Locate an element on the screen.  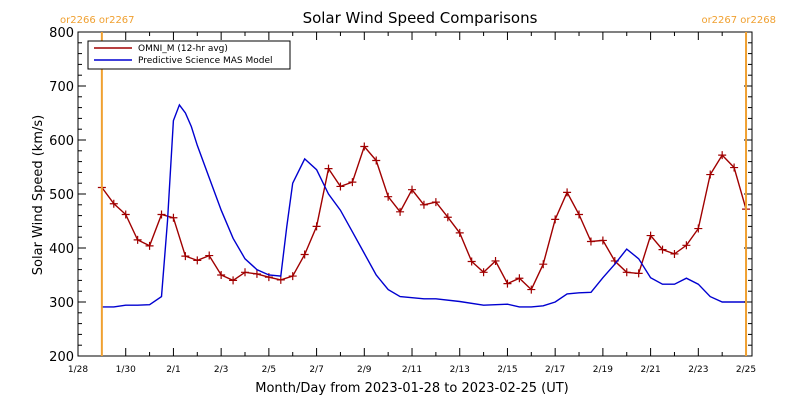
y-tick-label: 700 is located at coordinates (61, 87).